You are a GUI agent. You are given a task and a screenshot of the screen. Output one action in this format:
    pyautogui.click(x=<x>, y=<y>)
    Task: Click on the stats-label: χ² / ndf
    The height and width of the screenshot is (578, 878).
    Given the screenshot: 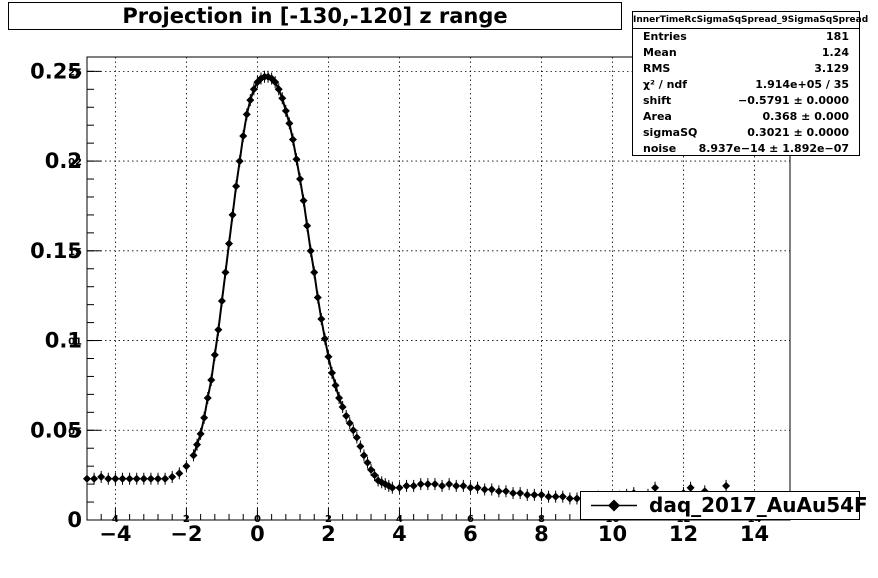 What is the action you would take?
    pyautogui.click(x=665, y=84)
    